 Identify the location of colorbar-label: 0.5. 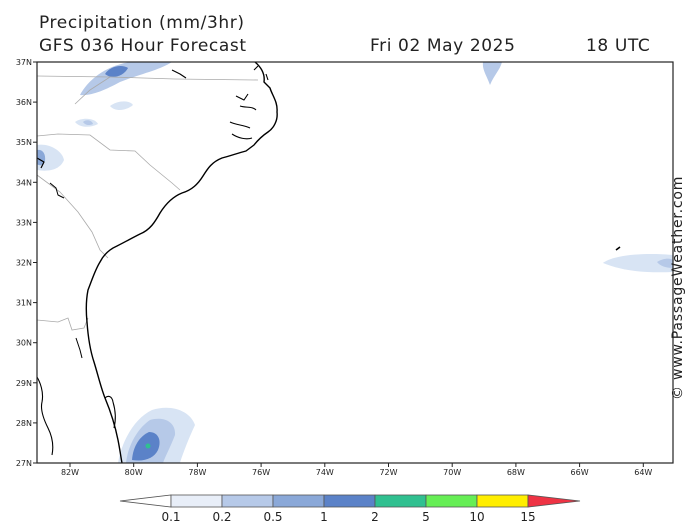
(272, 517).